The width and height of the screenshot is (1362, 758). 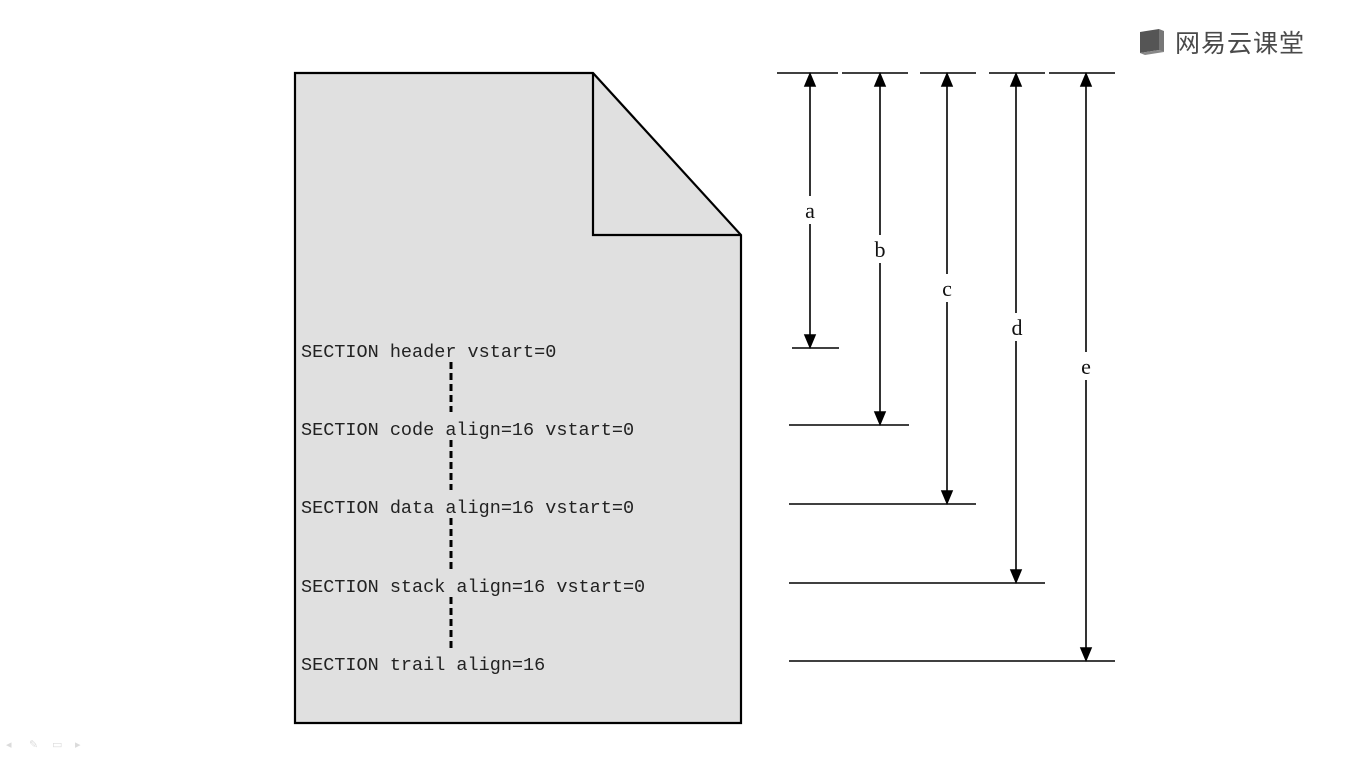 What do you see at coordinates (467, 508) in the screenshot?
I see `section-label-data: SECTION data align=16 vstart=0` at bounding box center [467, 508].